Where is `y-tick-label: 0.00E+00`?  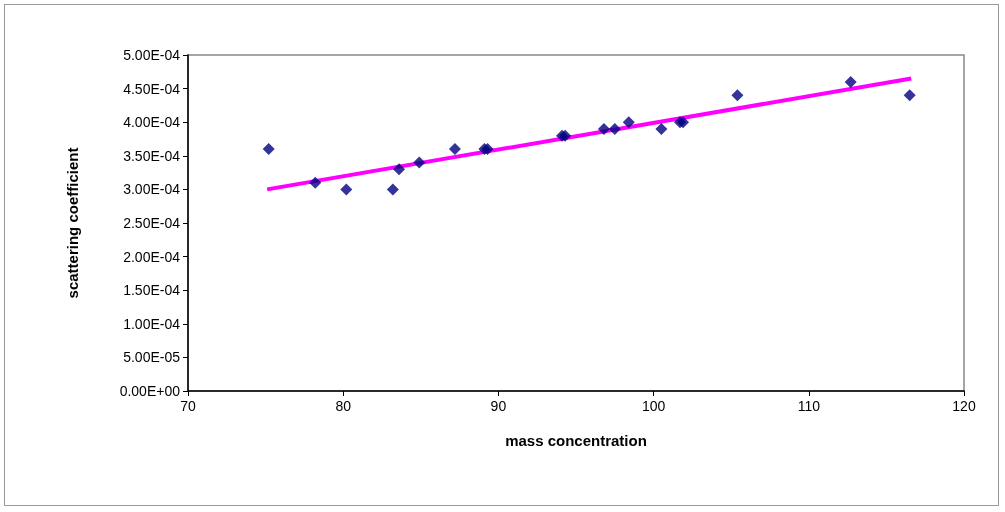 y-tick-label: 0.00E+00 is located at coordinates (150, 391).